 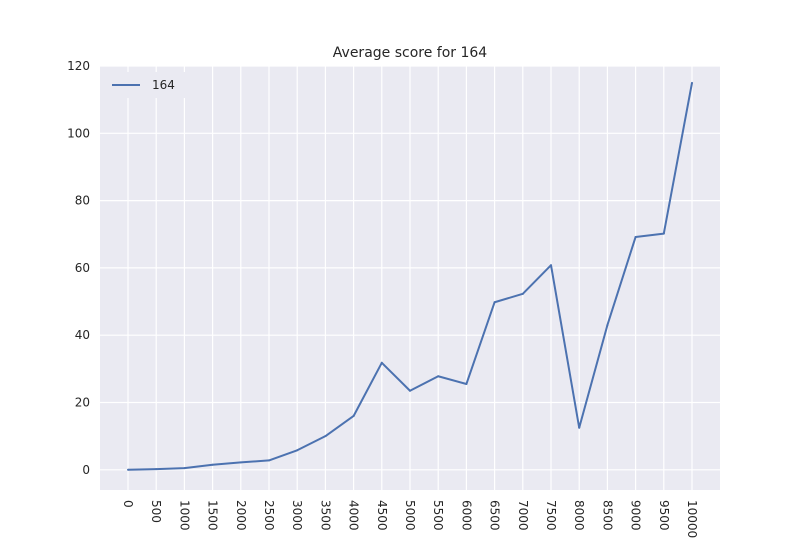 What do you see at coordinates (86, 470) in the screenshot?
I see `y-tick-label: 0` at bounding box center [86, 470].